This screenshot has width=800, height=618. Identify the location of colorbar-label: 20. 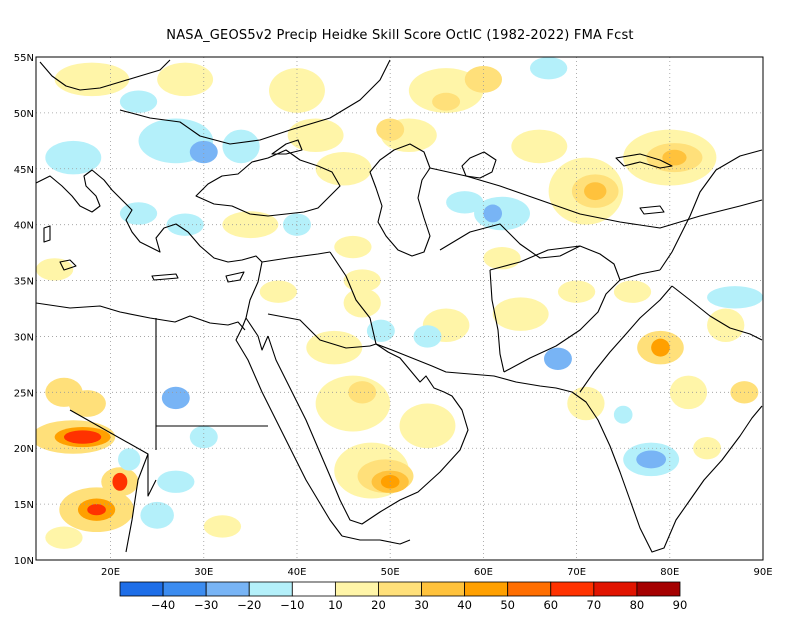
(378, 605).